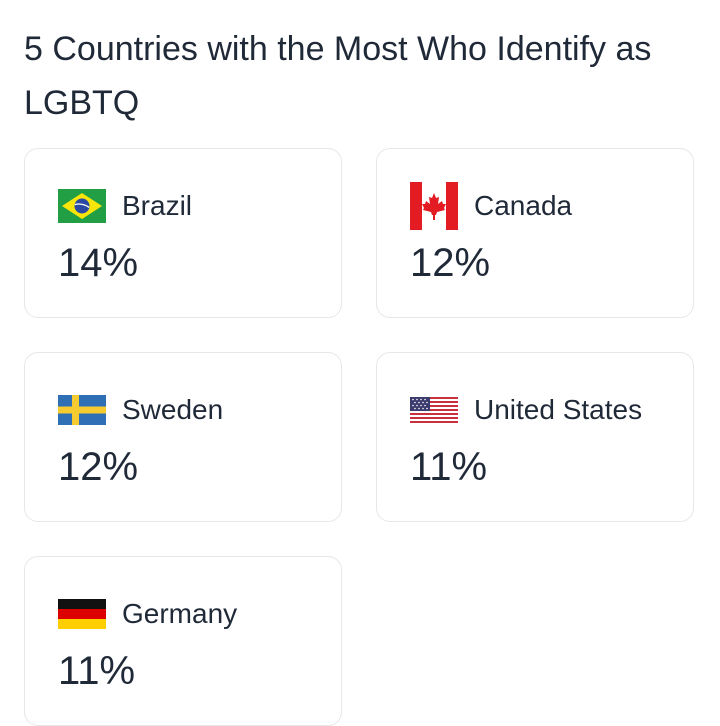 Image resolution: width=720 pixels, height=726 pixels. I want to click on card-header: Canada, so click(491, 206).